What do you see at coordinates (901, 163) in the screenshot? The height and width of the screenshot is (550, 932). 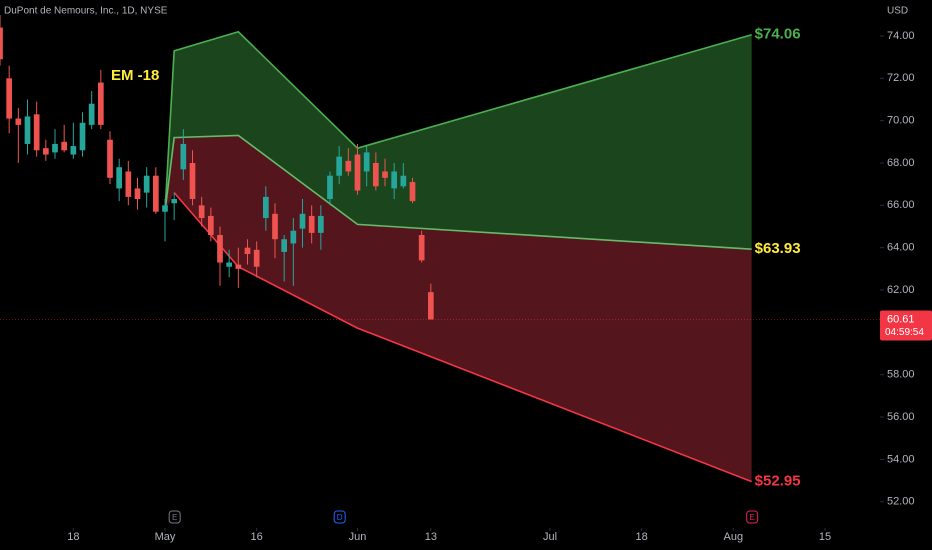 I see `y-tick-label: 68.00` at bounding box center [901, 163].